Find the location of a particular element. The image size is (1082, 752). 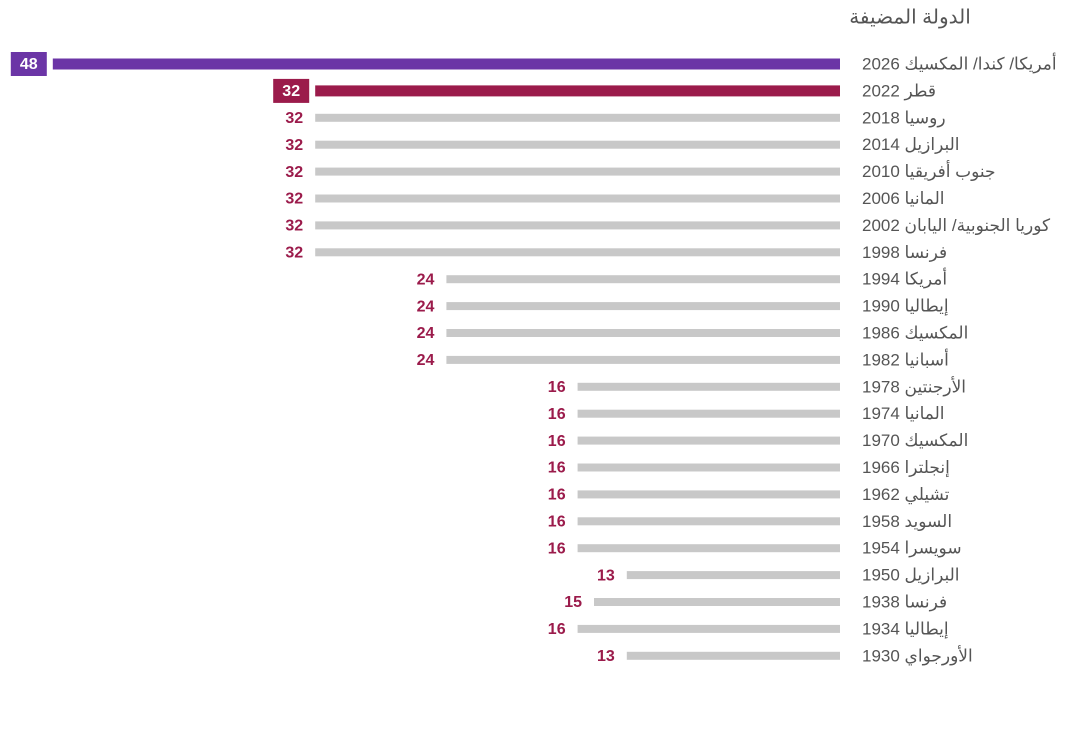

category-label: السويد 1958 is located at coordinates (907, 521).